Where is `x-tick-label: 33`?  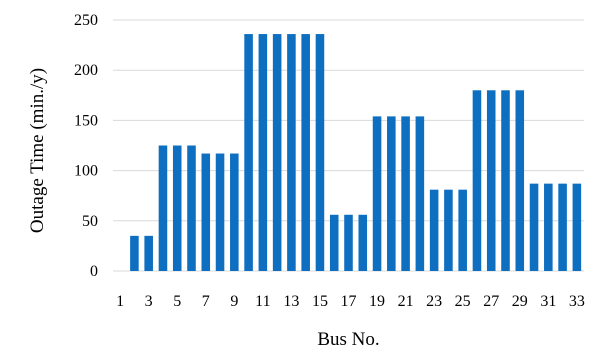
x-tick-label: 33 is located at coordinates (577, 301).